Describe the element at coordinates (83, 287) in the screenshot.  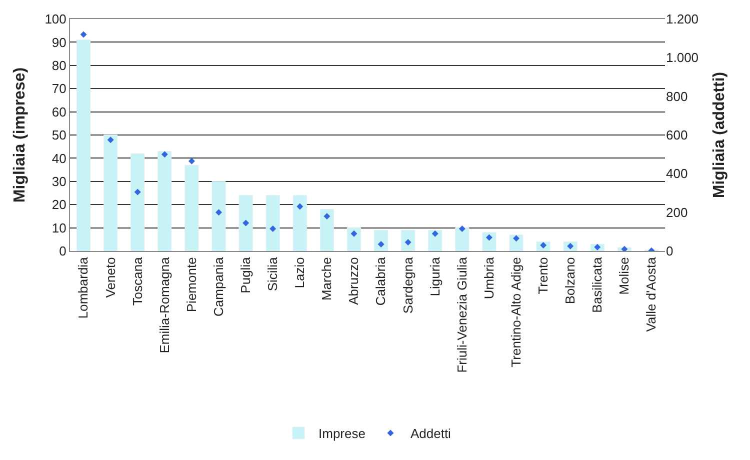
I see `x-tick-label: Lombardia` at that location.